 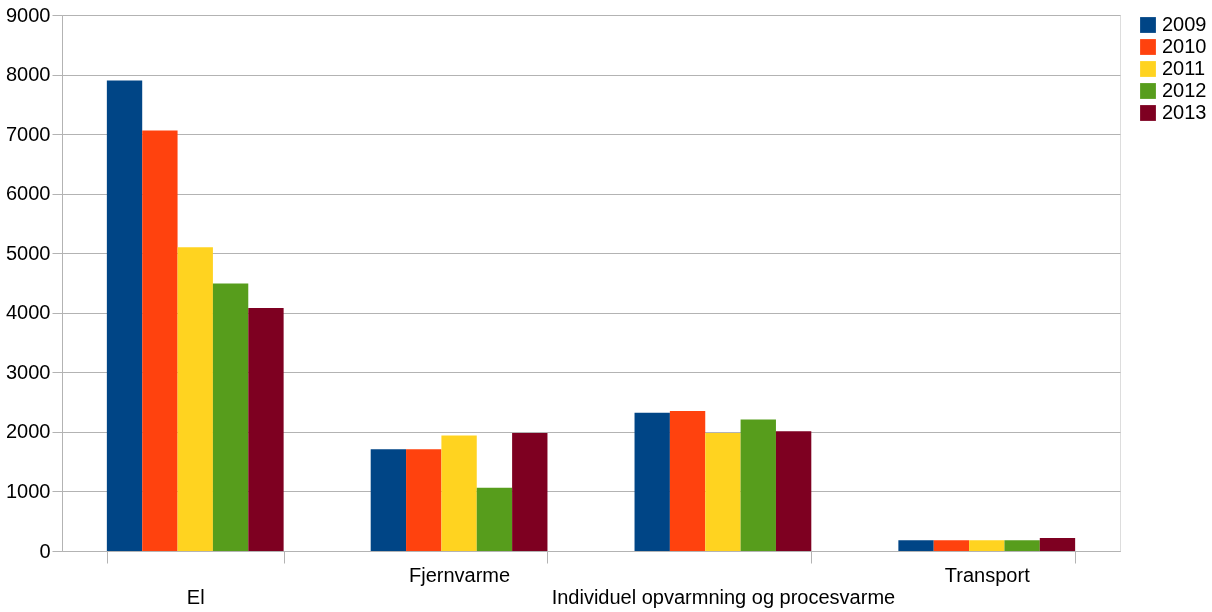 What do you see at coordinates (28, 490) in the screenshot?
I see `y-tick-label: 1000` at bounding box center [28, 490].